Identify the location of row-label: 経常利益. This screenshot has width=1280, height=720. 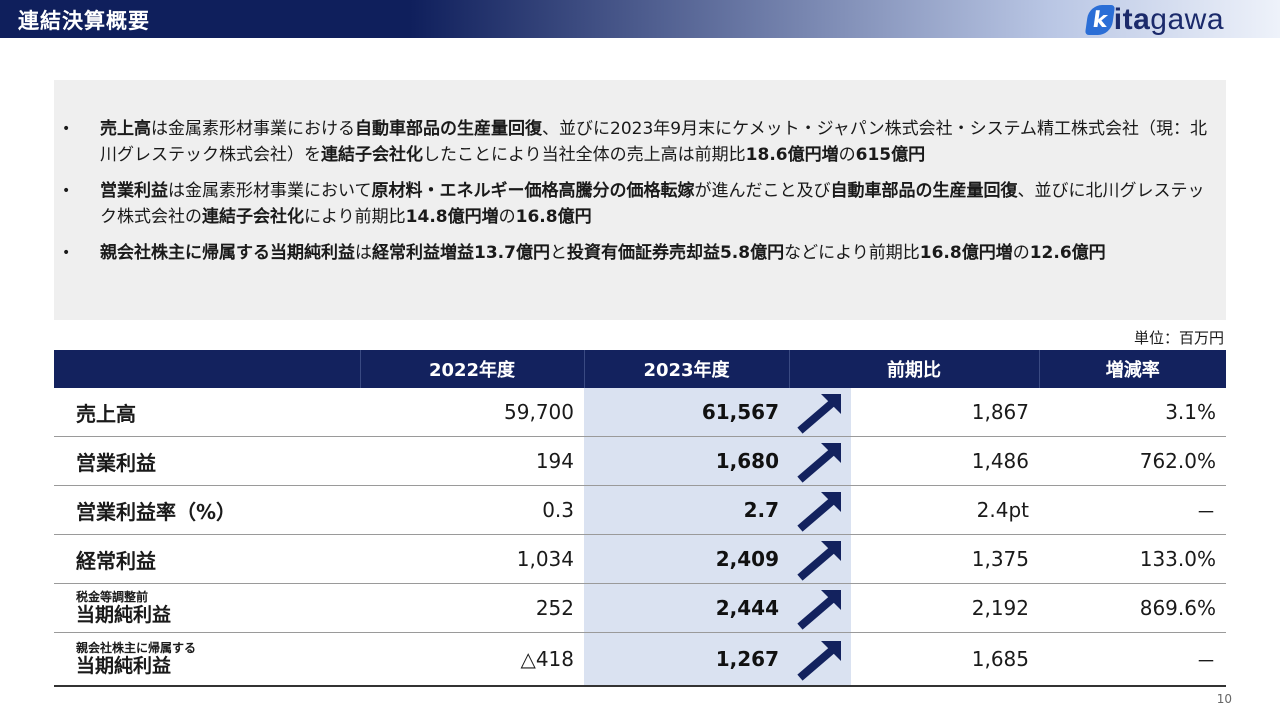
(207, 559).